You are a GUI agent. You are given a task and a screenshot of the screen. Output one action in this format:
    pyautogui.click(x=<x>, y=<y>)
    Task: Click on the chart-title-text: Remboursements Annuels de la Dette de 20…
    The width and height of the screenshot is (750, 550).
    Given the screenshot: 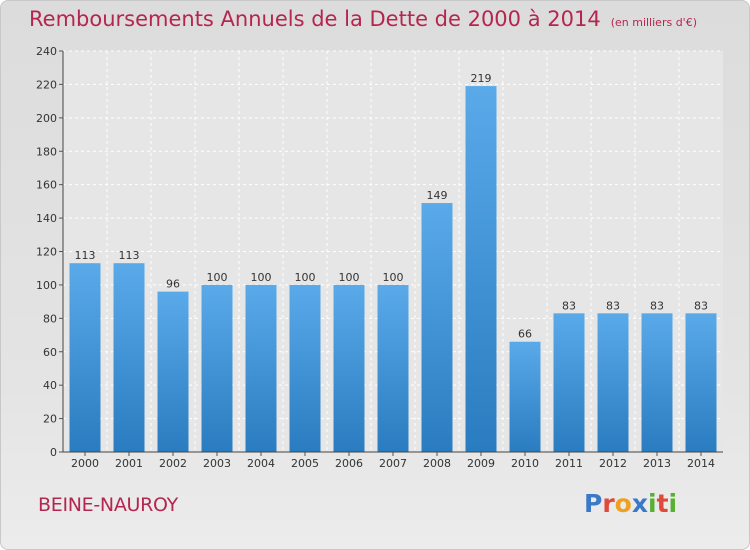 What is the action you would take?
    pyautogui.click(x=315, y=19)
    